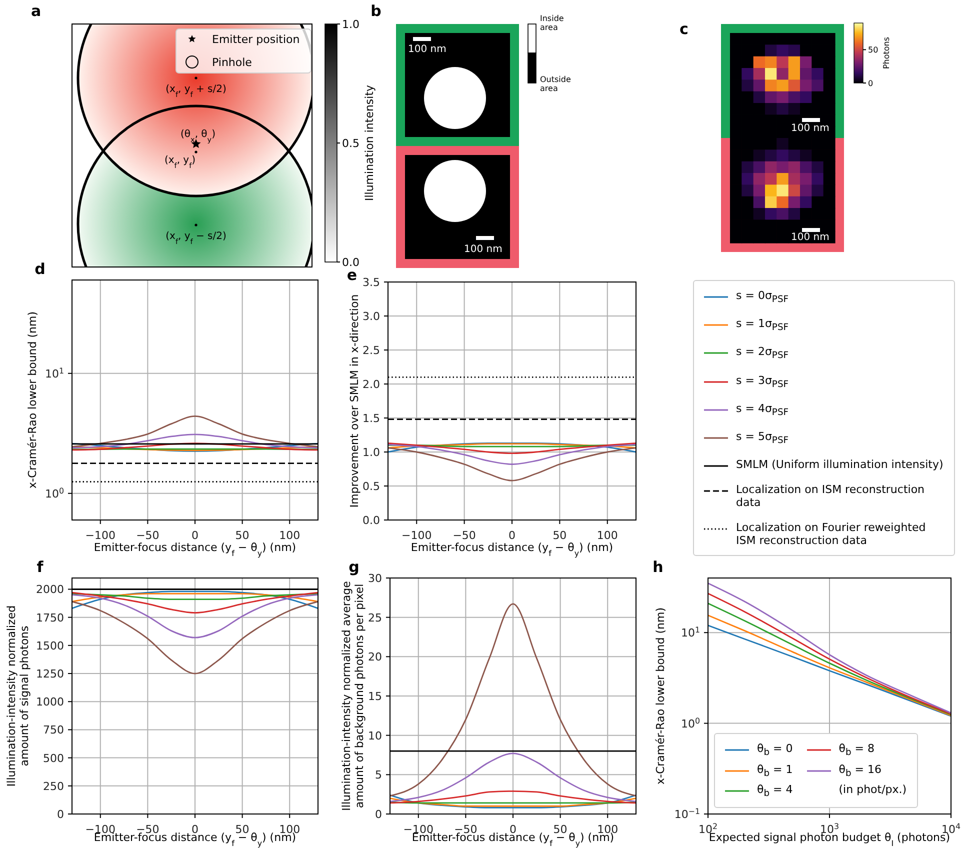 This screenshot has width=963, height=853. What do you see at coordinates (371, 350) in the screenshot?
I see `y-tick-label: 2.5` at bounding box center [371, 350].